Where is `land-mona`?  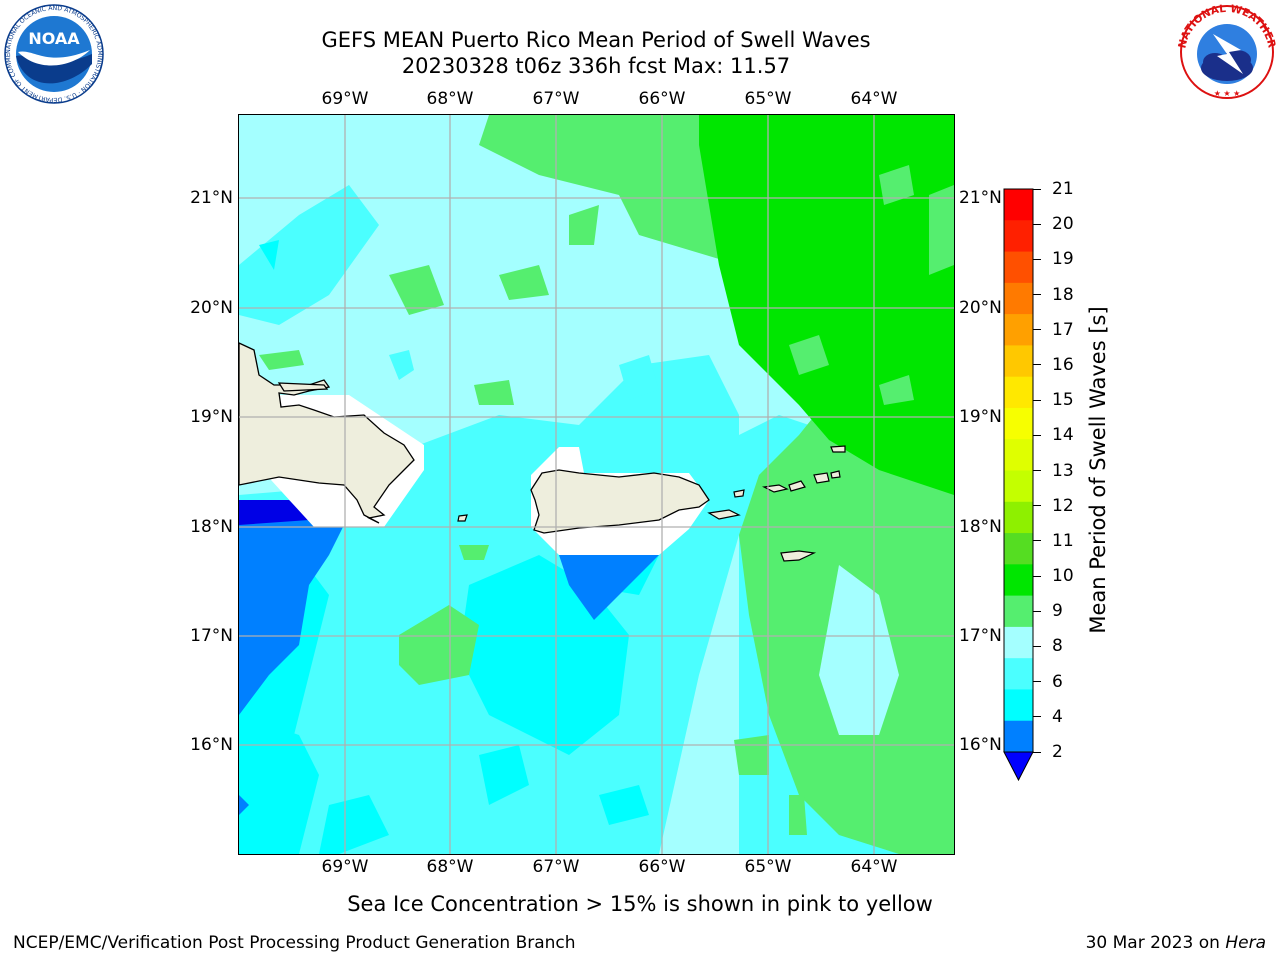
land-mona is located at coordinates (462, 518).